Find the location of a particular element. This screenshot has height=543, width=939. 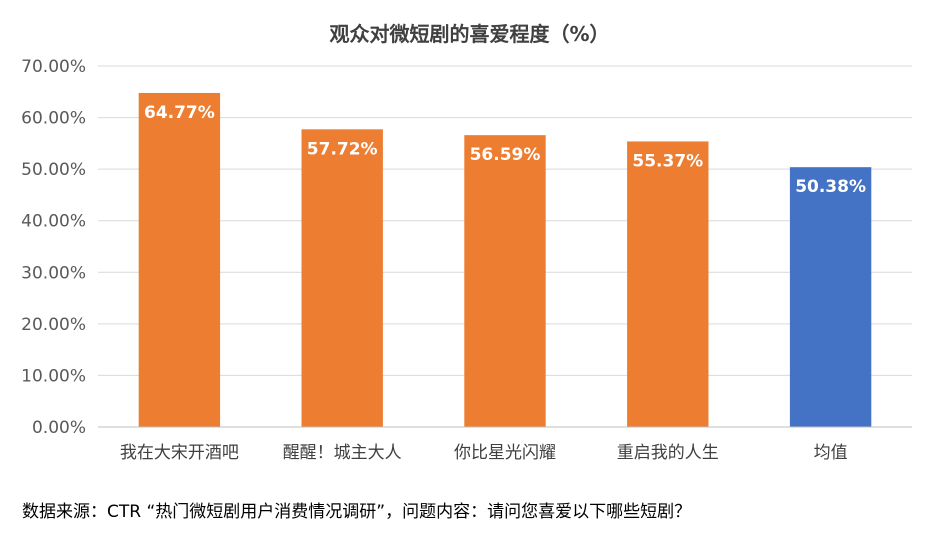

y-tick-label: 30.00% is located at coordinates (53, 273).